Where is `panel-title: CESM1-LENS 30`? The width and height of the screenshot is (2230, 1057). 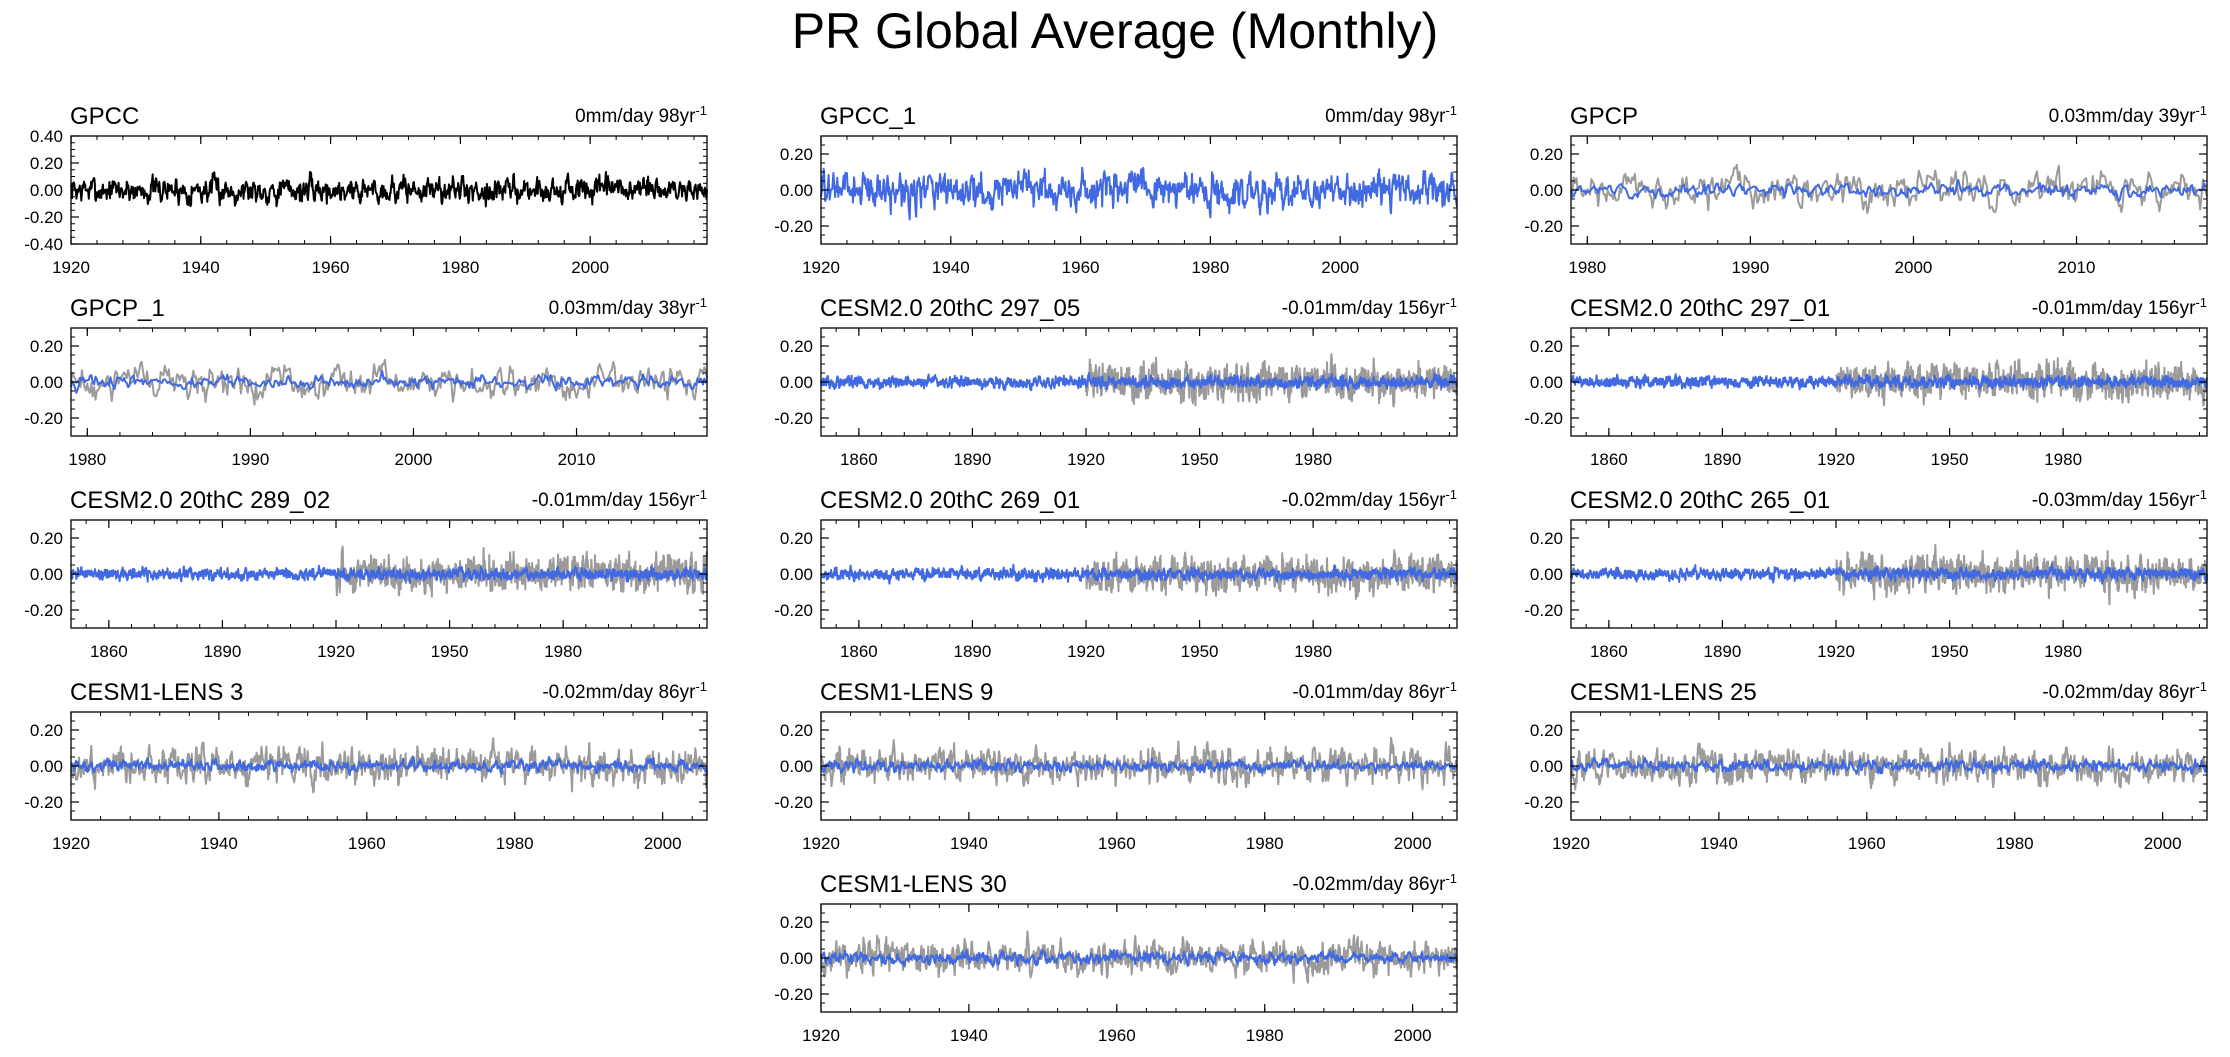 panel-title: CESM1-LENS 30 is located at coordinates (913, 884).